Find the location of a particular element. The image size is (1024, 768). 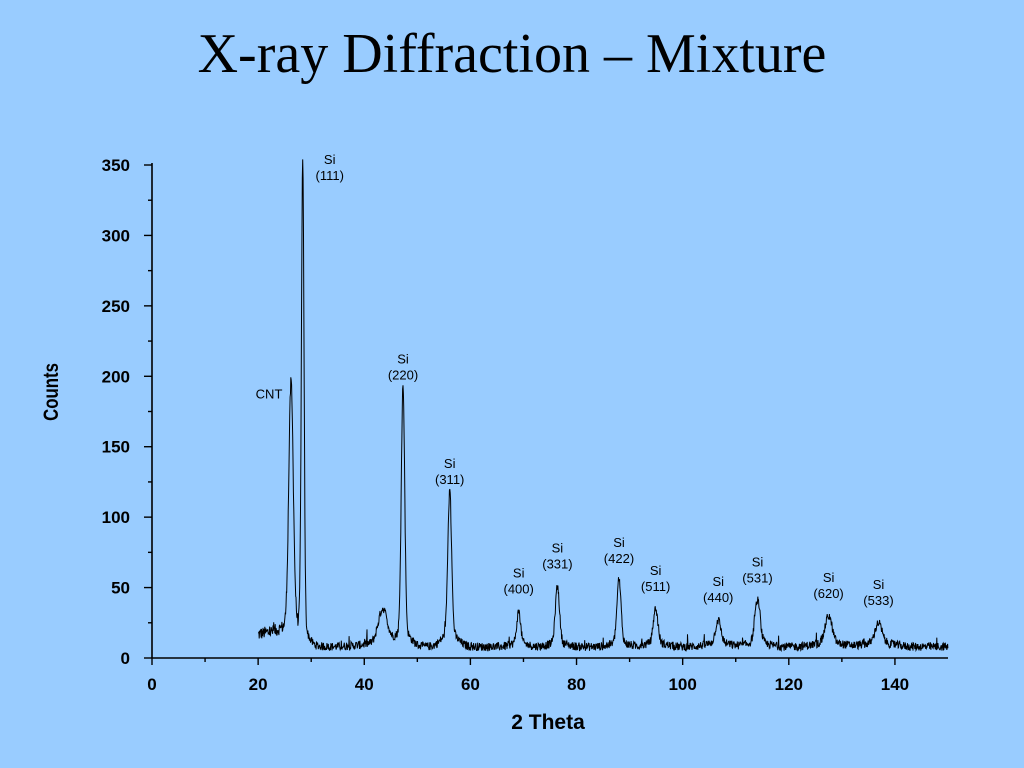

y-tick-label: 300 is located at coordinates (116, 235).